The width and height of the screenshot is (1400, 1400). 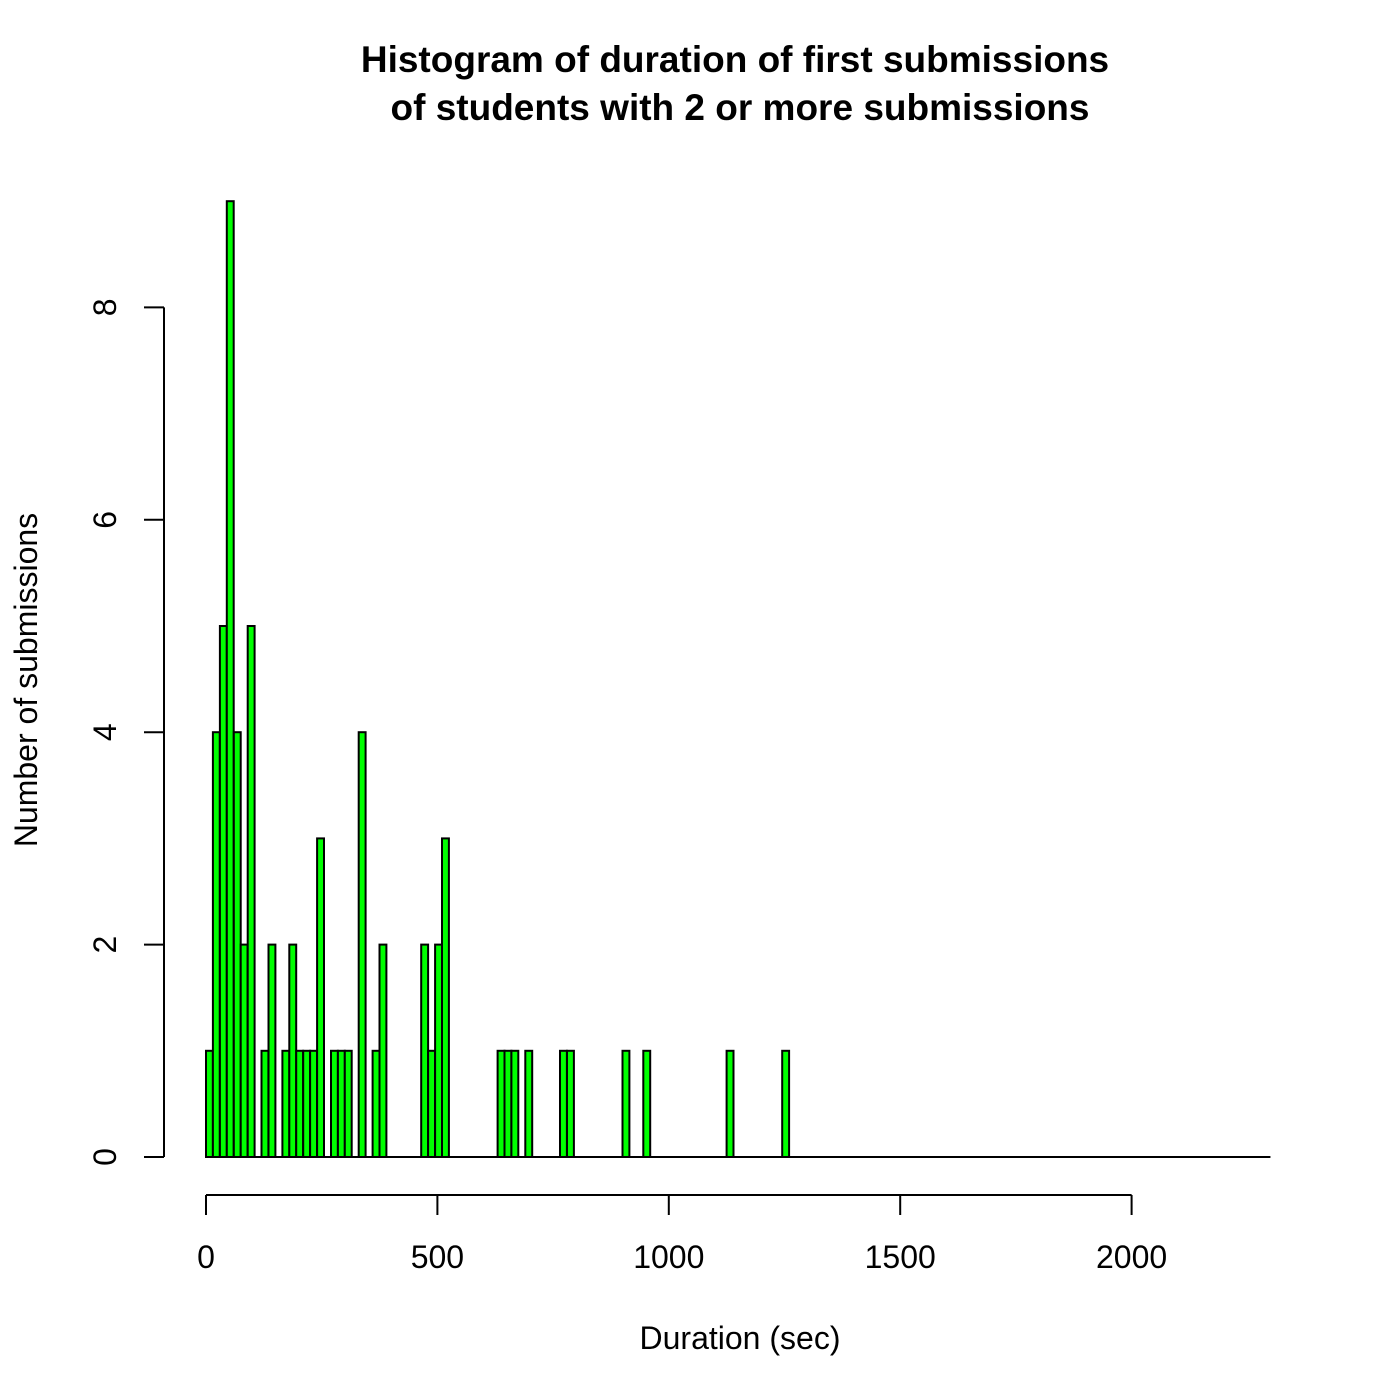 I want to click on chart-title-line-2: of students with 2 or more submissions, so click(x=740, y=107).